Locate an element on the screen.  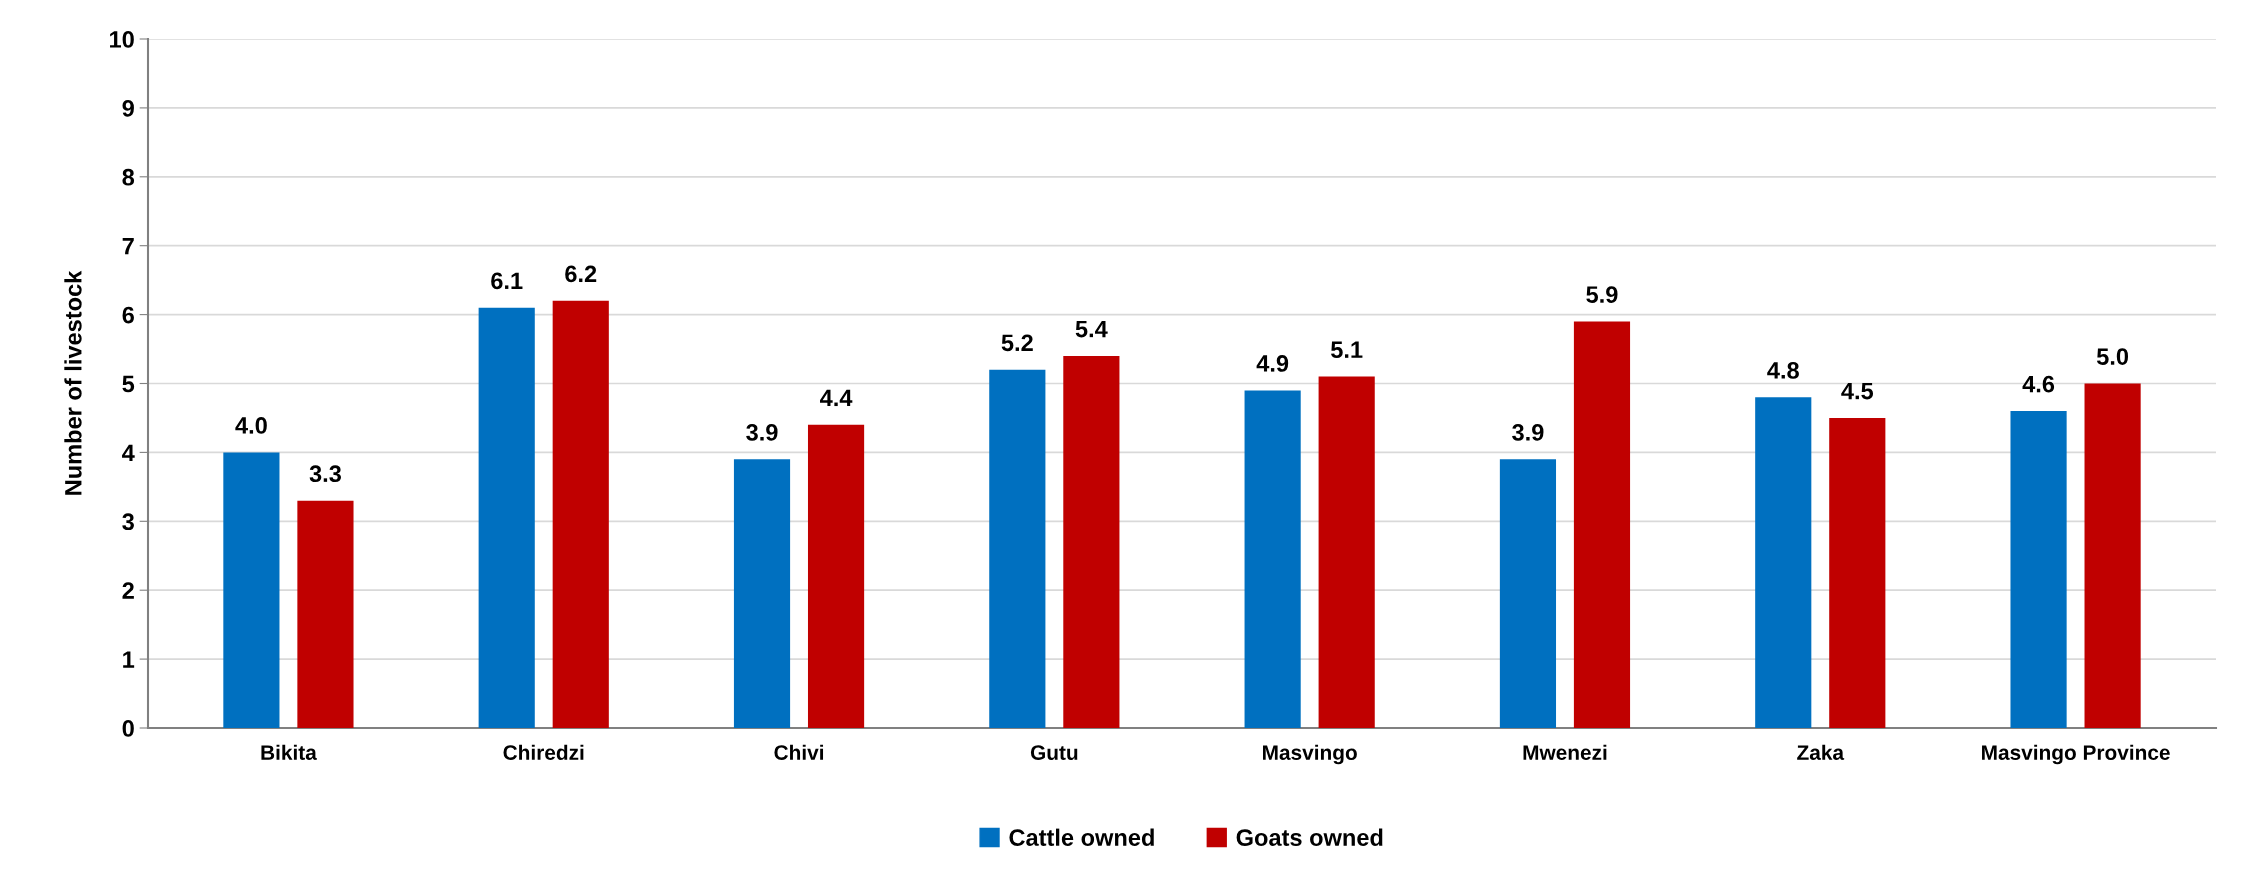
x-tick-label: Gutu is located at coordinates (1054, 752).